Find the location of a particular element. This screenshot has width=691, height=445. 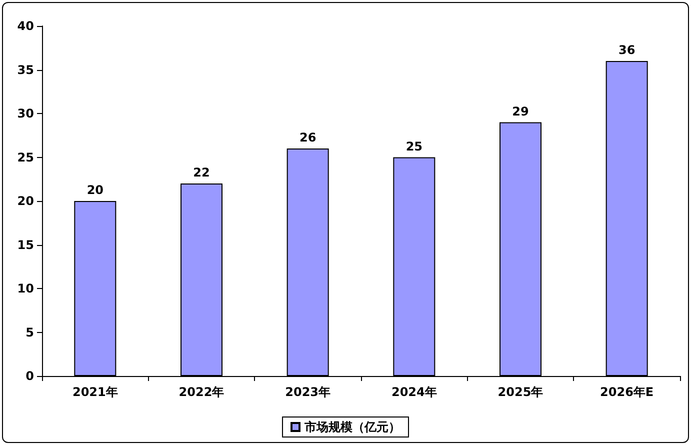

data-label: 20 is located at coordinates (95, 190).